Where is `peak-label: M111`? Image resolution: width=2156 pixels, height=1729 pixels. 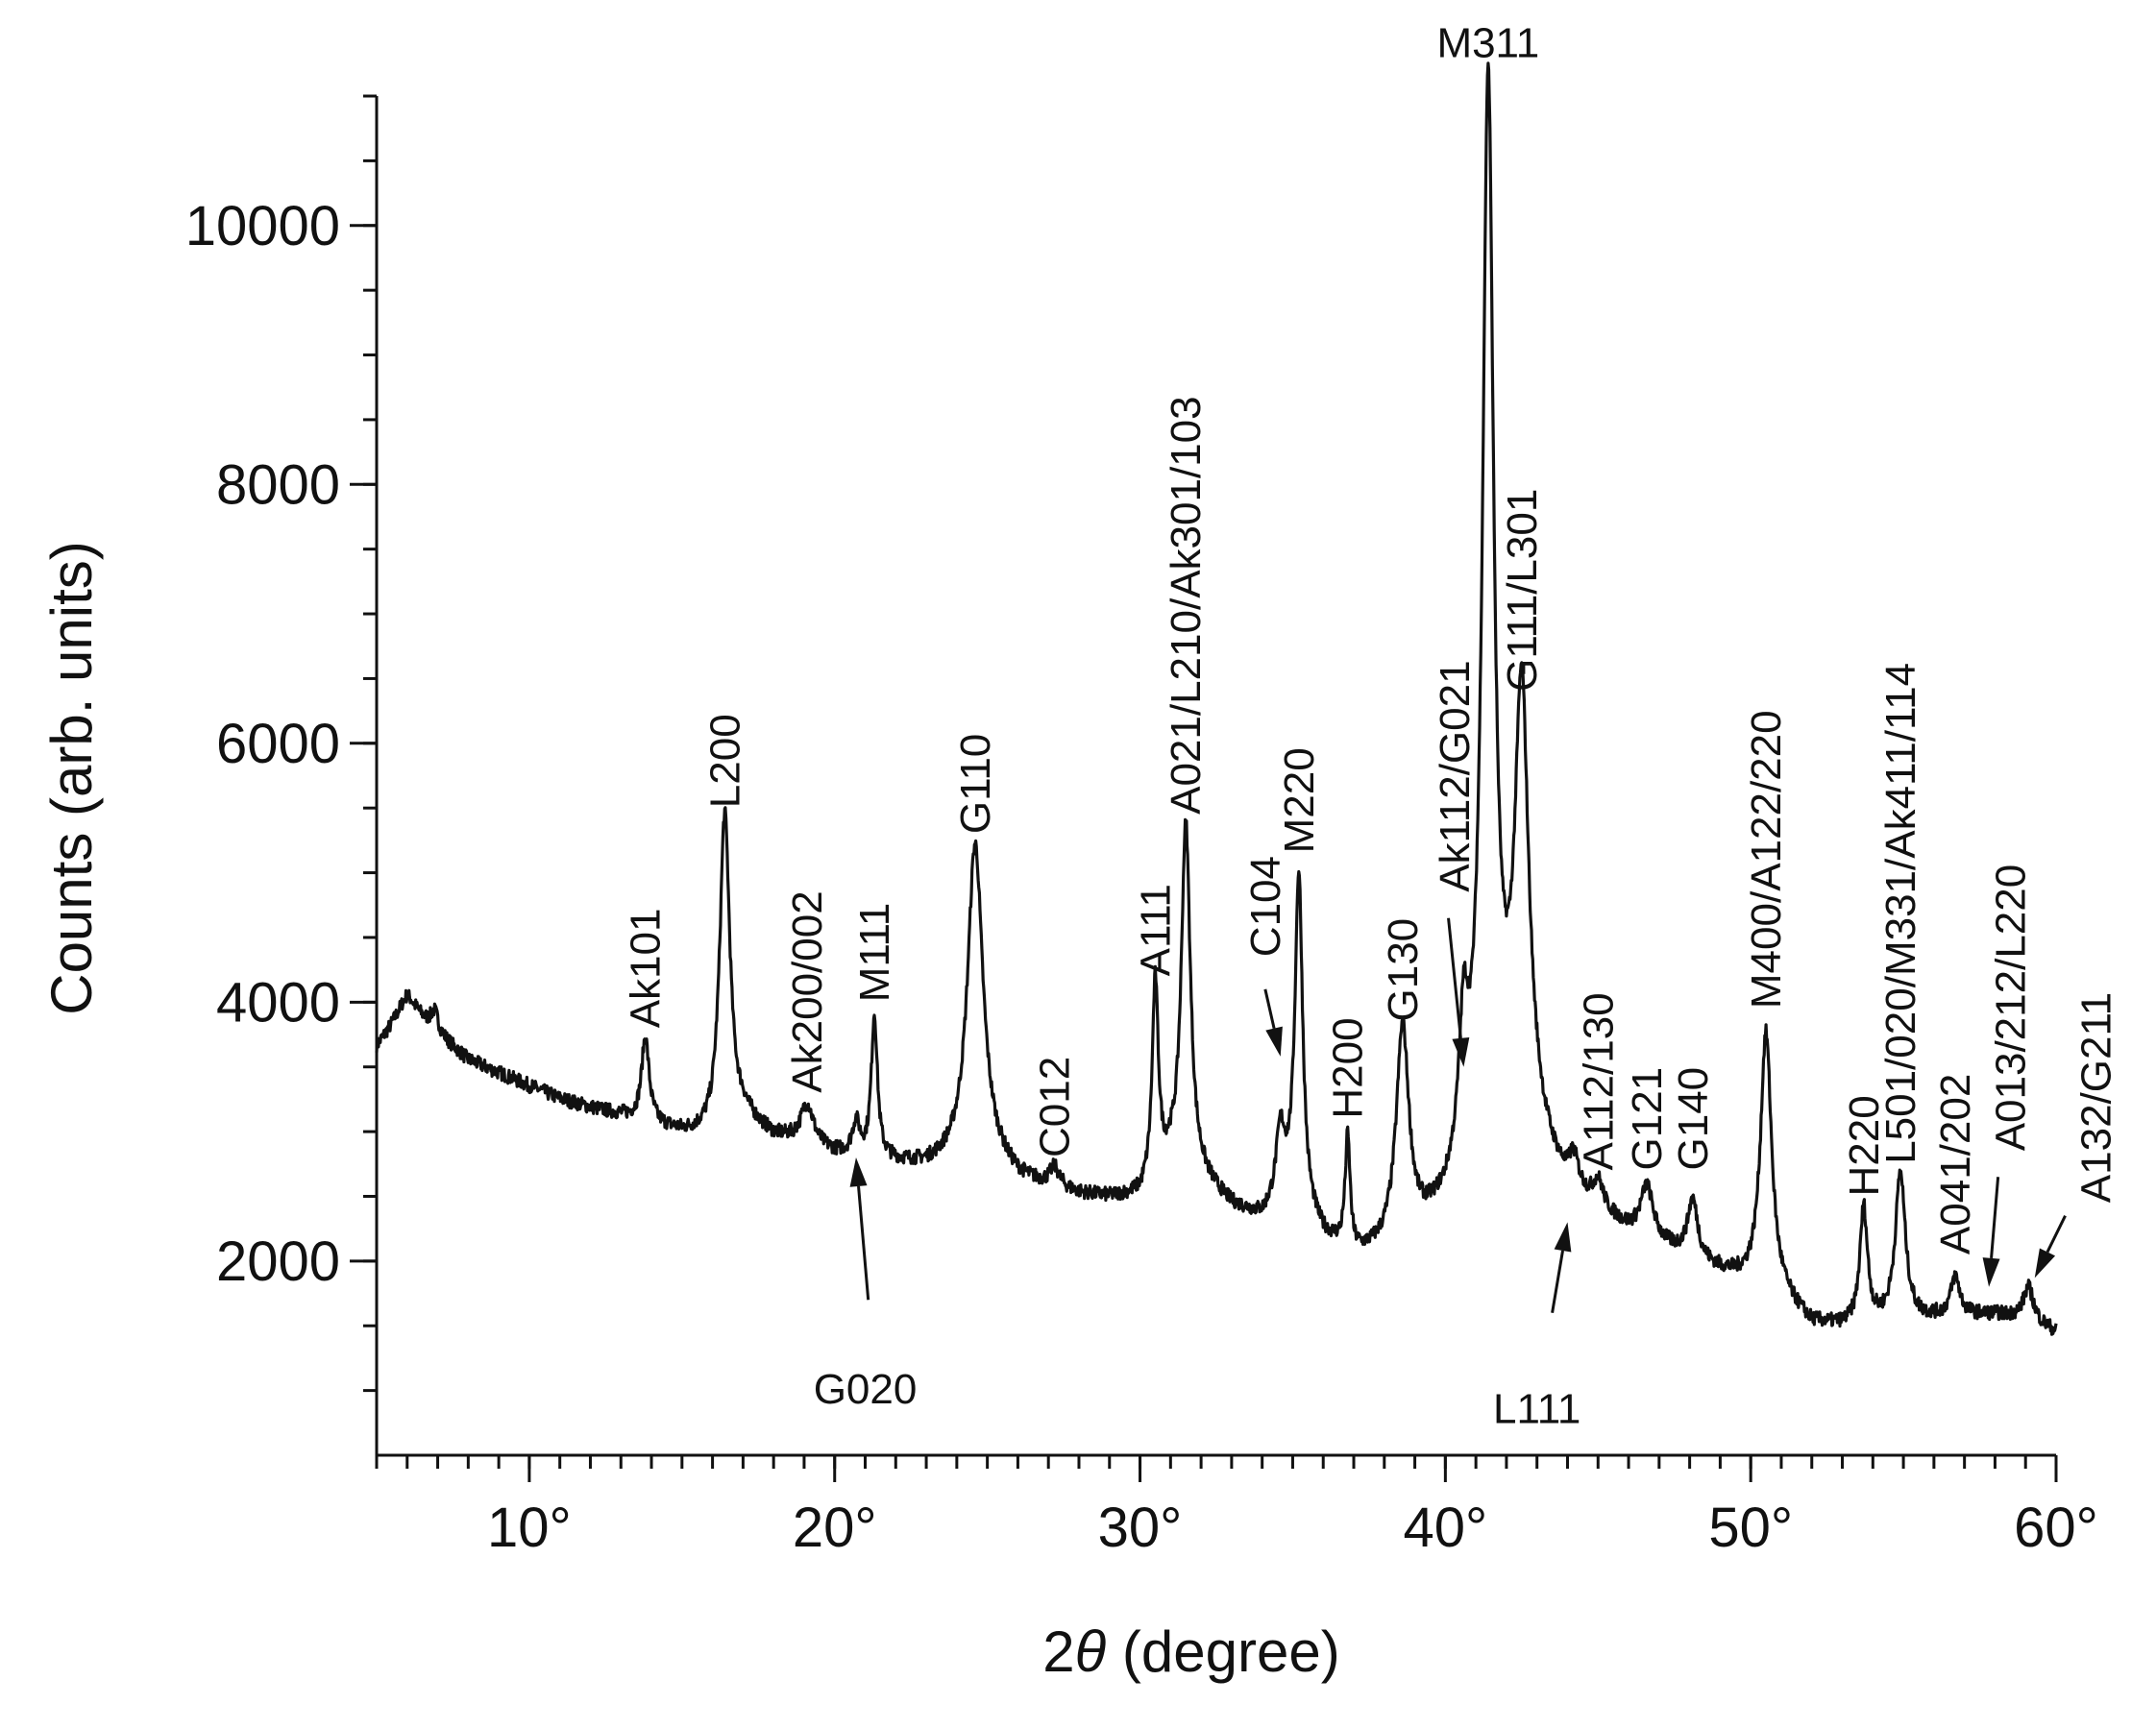
peak-label: M111 is located at coordinates (875, 953).